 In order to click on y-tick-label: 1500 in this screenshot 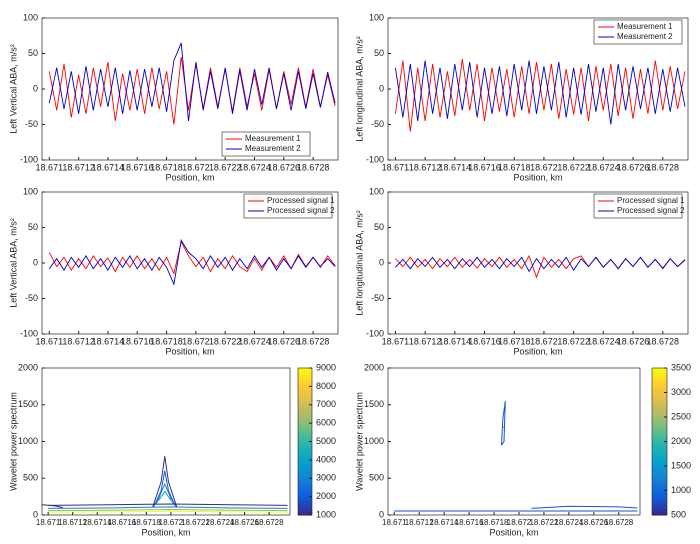, I will do `click(28, 404)`.